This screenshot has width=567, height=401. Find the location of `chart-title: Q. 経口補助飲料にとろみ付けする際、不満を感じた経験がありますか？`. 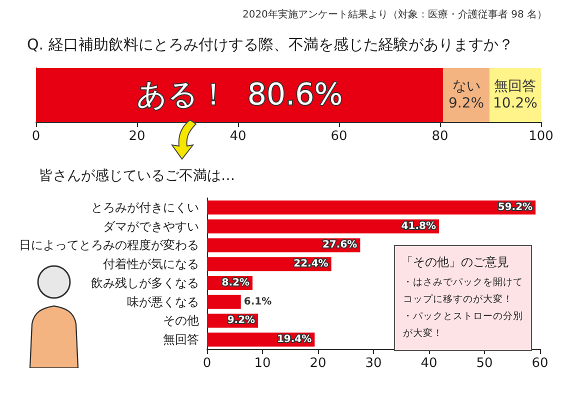

chart-title: Q. 経口補助飲料にとろみ付けする際、不満を感じた経験がありますか？ is located at coordinates (270, 45).